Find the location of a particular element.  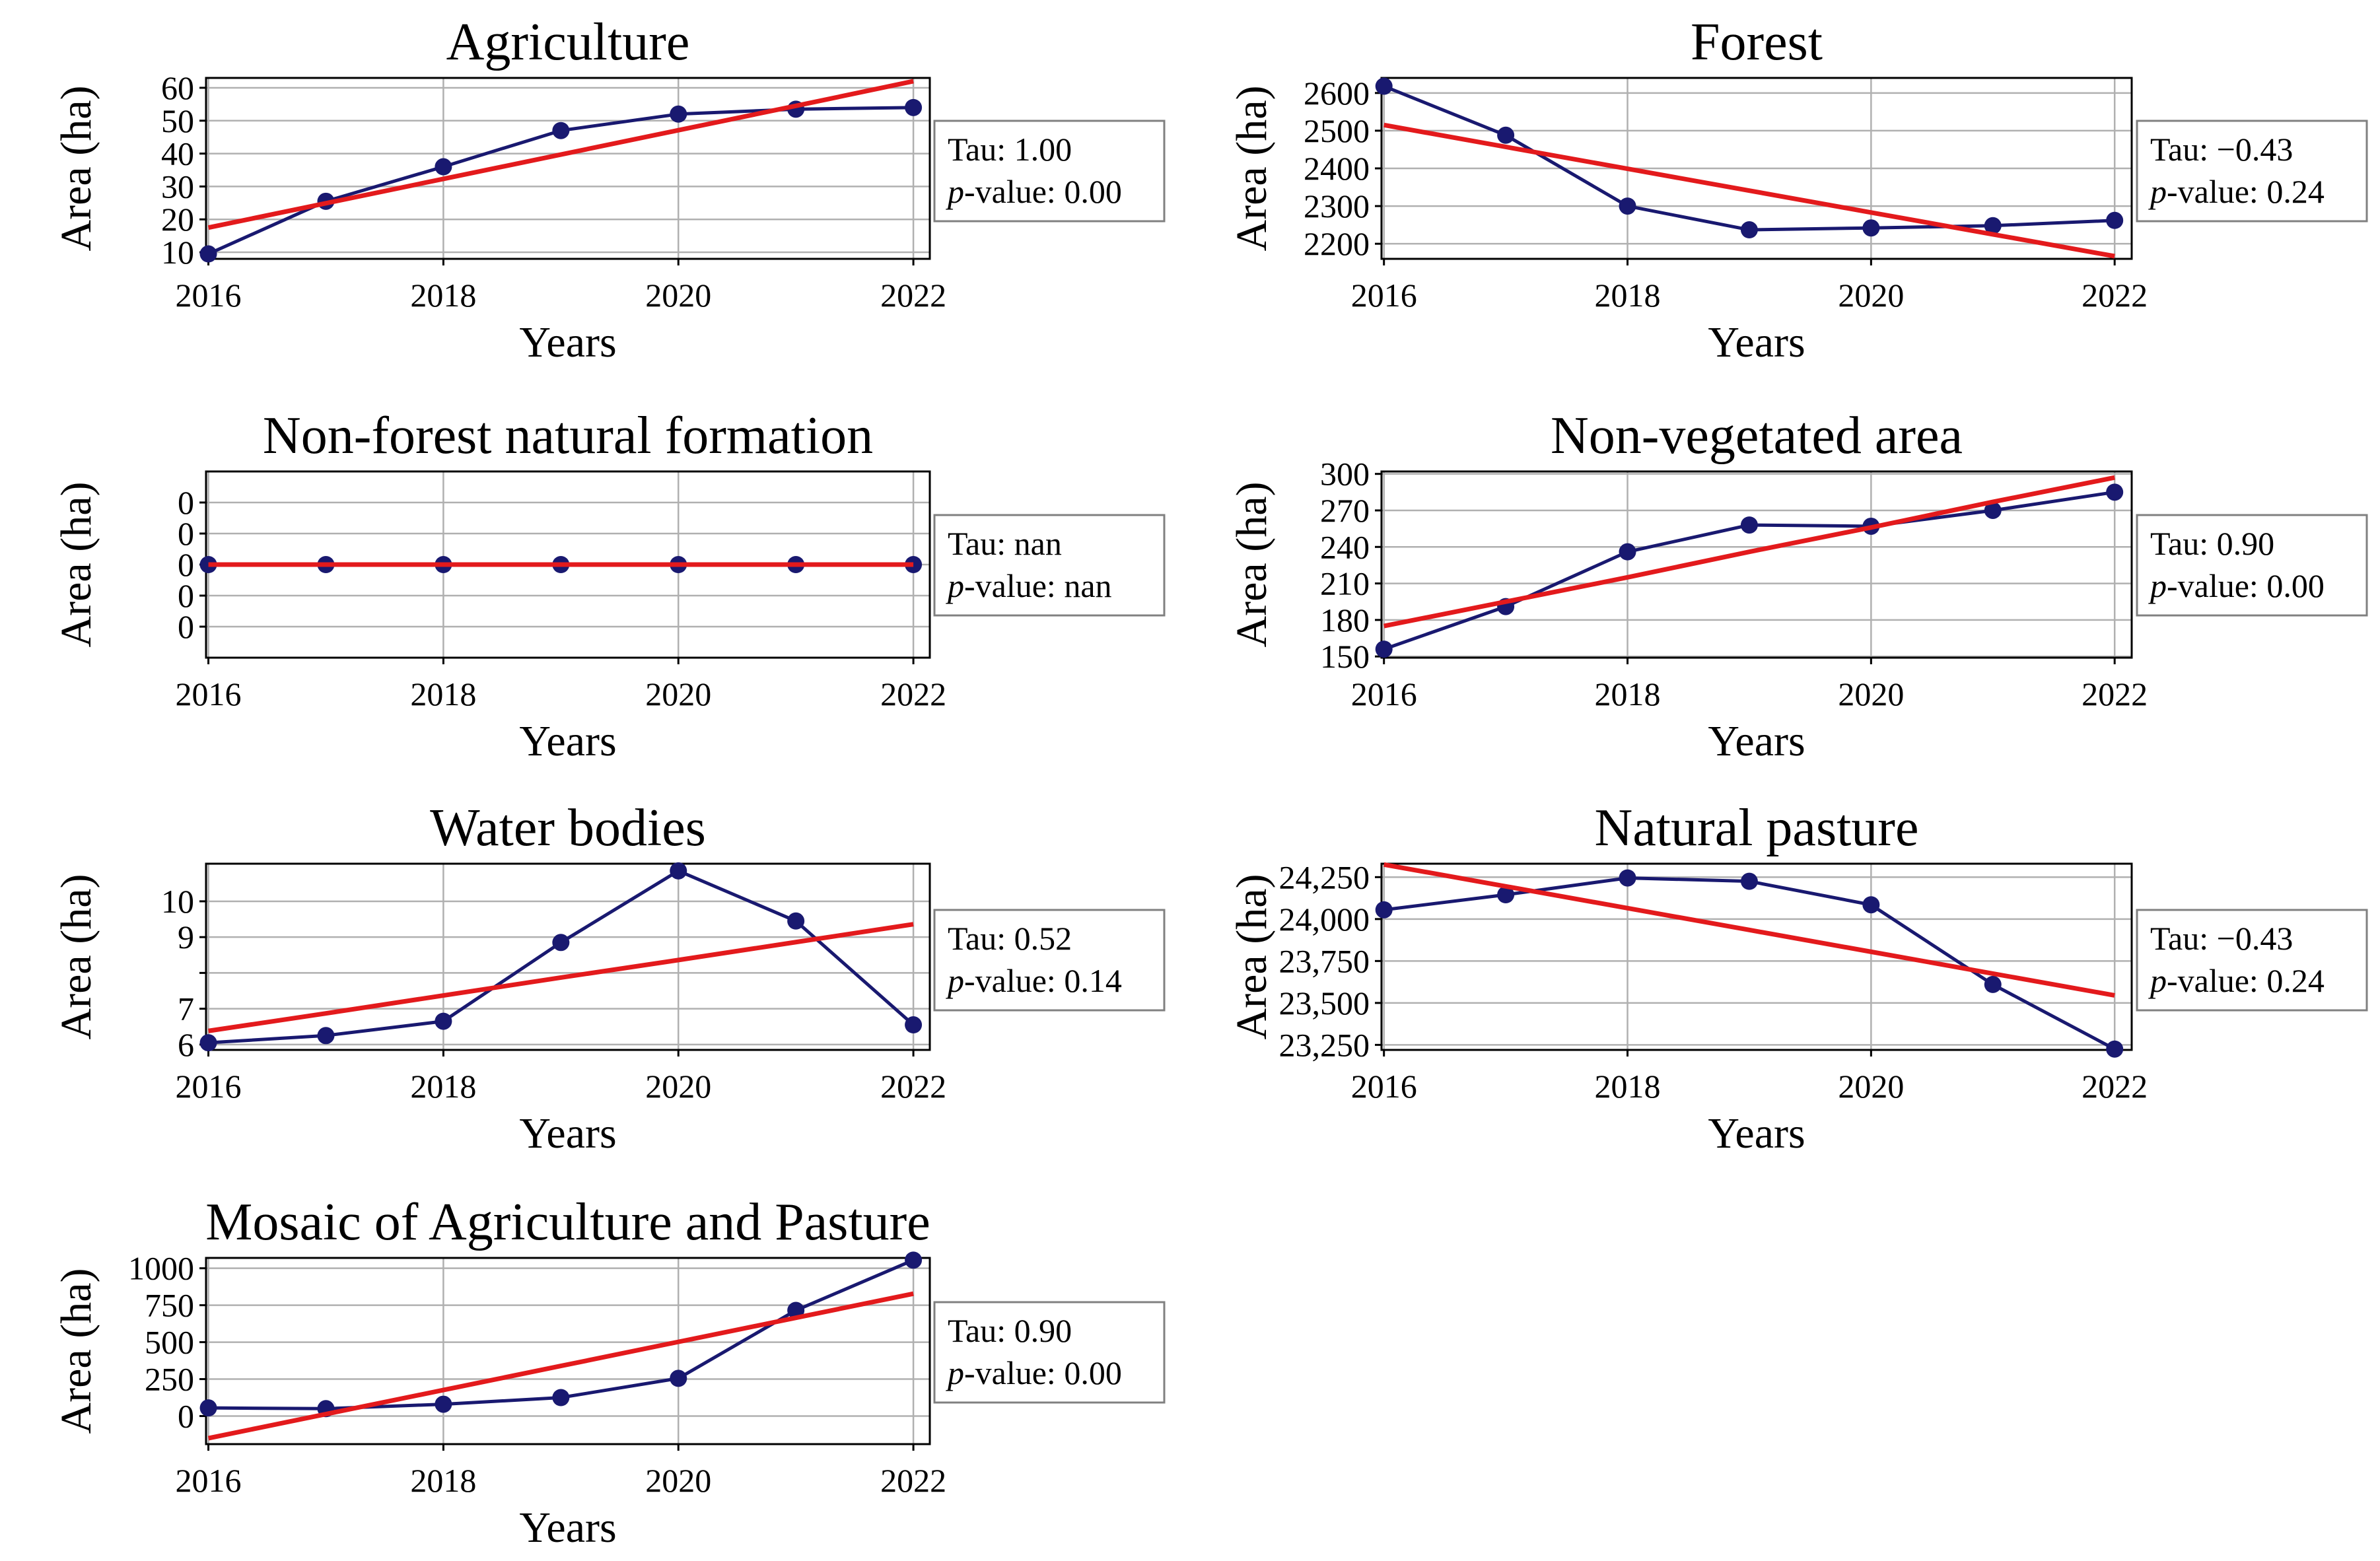

y-tick-label: 210 is located at coordinates (1345, 583).